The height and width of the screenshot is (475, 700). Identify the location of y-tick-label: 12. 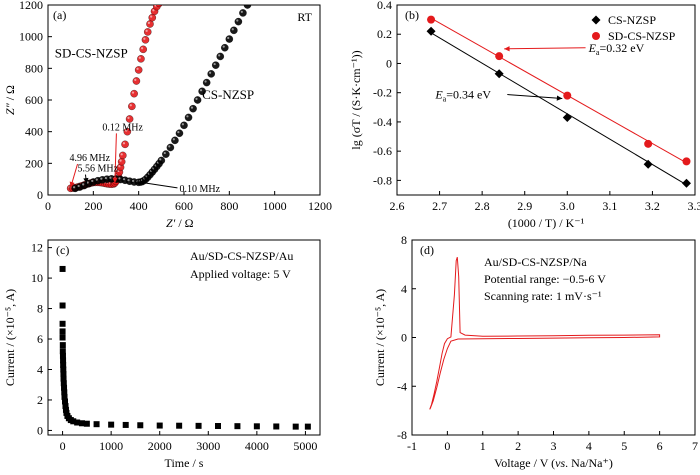
(37, 248).